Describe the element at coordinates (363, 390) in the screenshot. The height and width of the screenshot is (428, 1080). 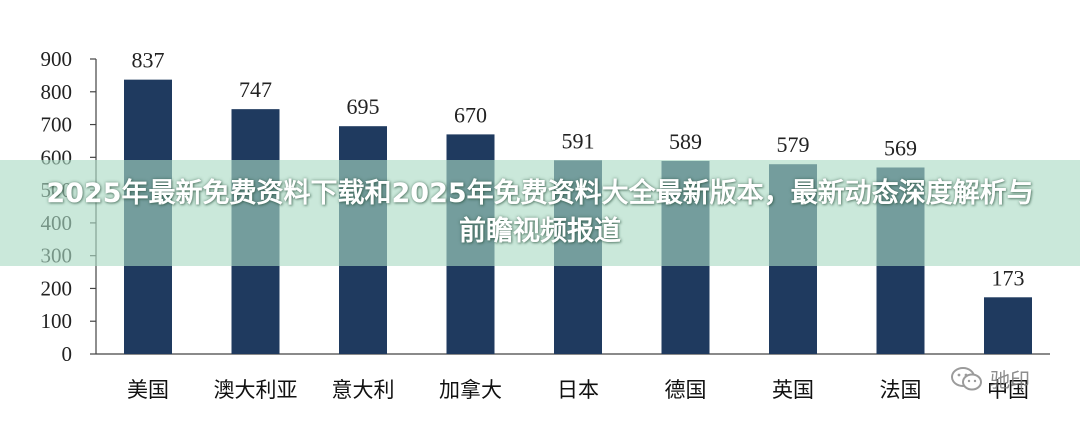
I see `category-label: 意大利` at that location.